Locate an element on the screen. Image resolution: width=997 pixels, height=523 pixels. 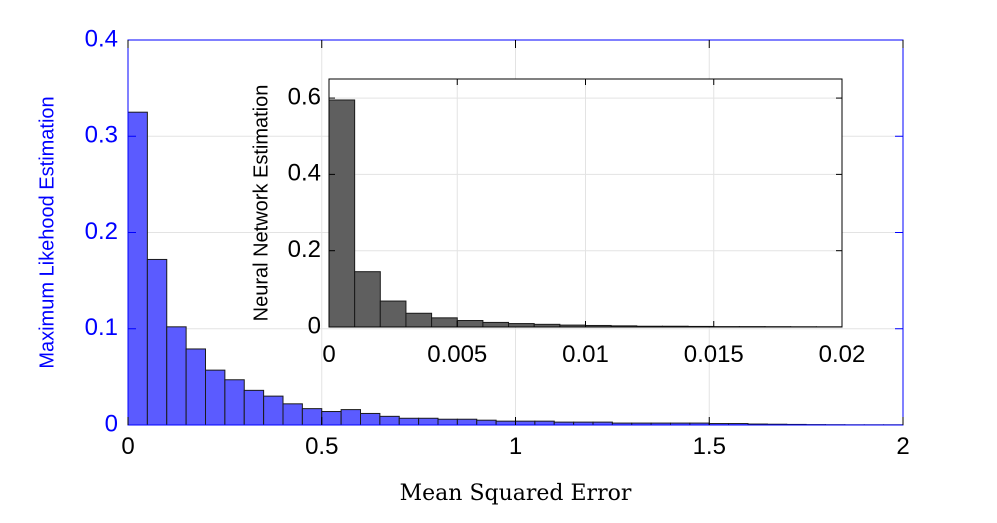
main-xlabel: Mean Squared Error is located at coordinates (516, 493).